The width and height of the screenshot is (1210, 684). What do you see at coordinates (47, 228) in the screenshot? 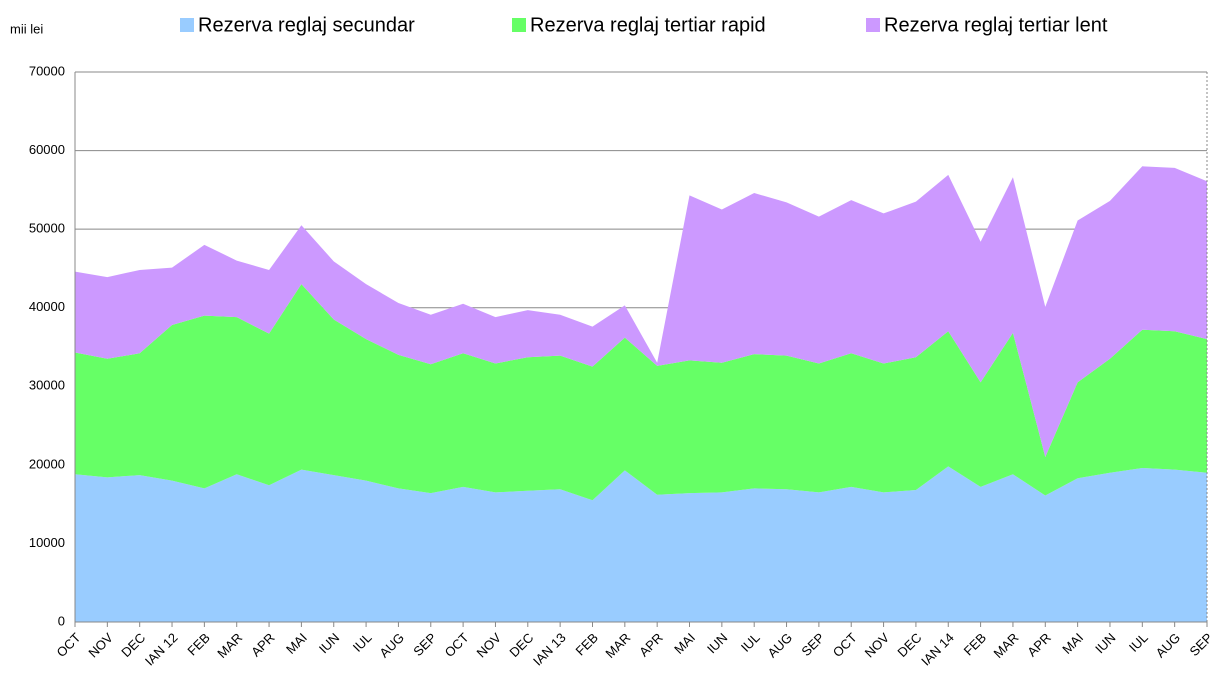
I see `y-tick-label: 50000` at bounding box center [47, 228].